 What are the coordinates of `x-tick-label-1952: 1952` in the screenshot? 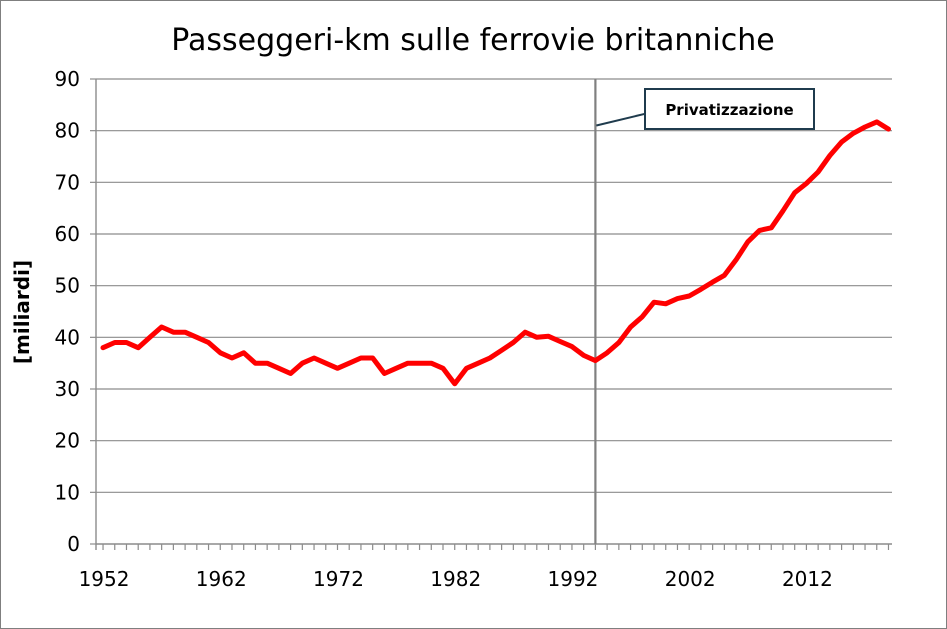 It's located at (104, 579).